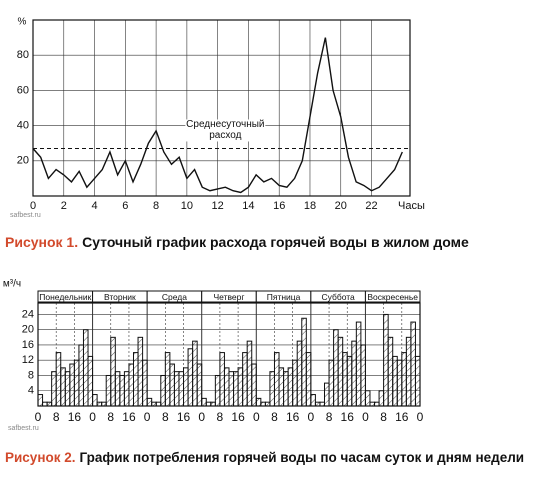 The image size is (553, 479). I want to click on y-tick-label: 12, so click(28, 360).